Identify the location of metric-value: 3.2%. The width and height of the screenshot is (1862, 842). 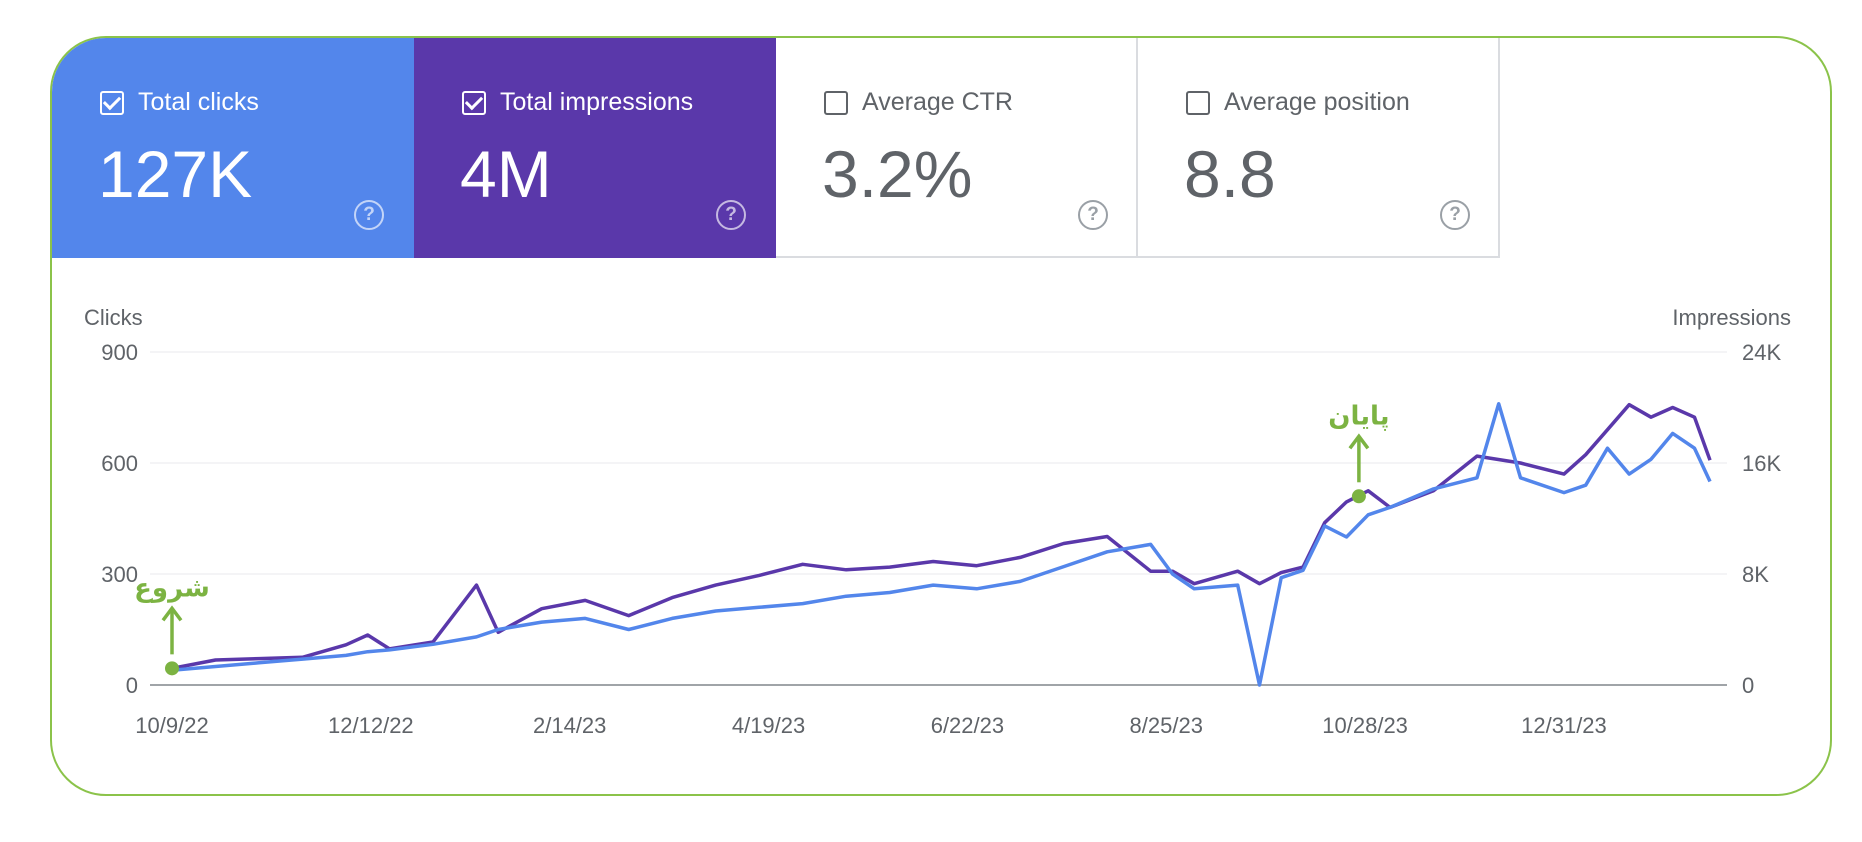
(897, 174).